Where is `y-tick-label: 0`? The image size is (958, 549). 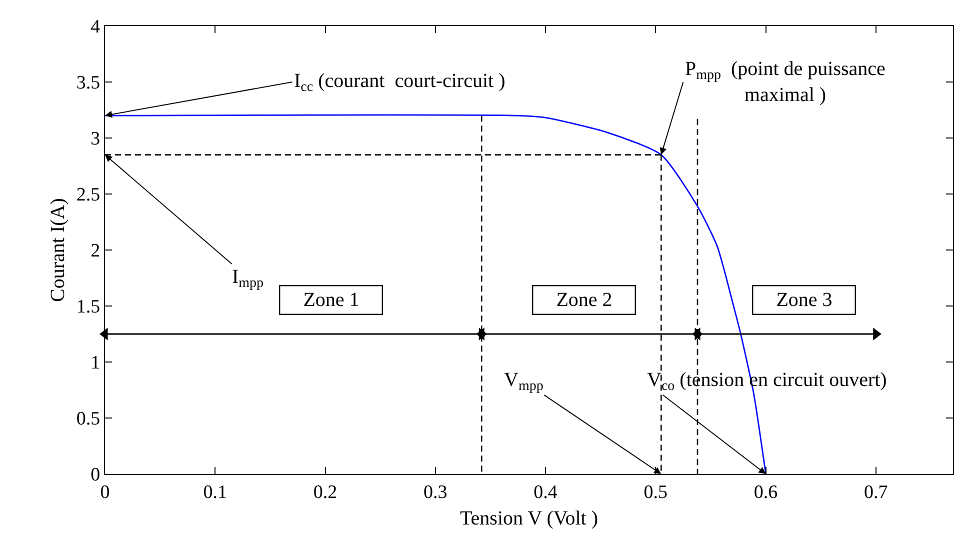
y-tick-label: 0 is located at coordinates (95, 475).